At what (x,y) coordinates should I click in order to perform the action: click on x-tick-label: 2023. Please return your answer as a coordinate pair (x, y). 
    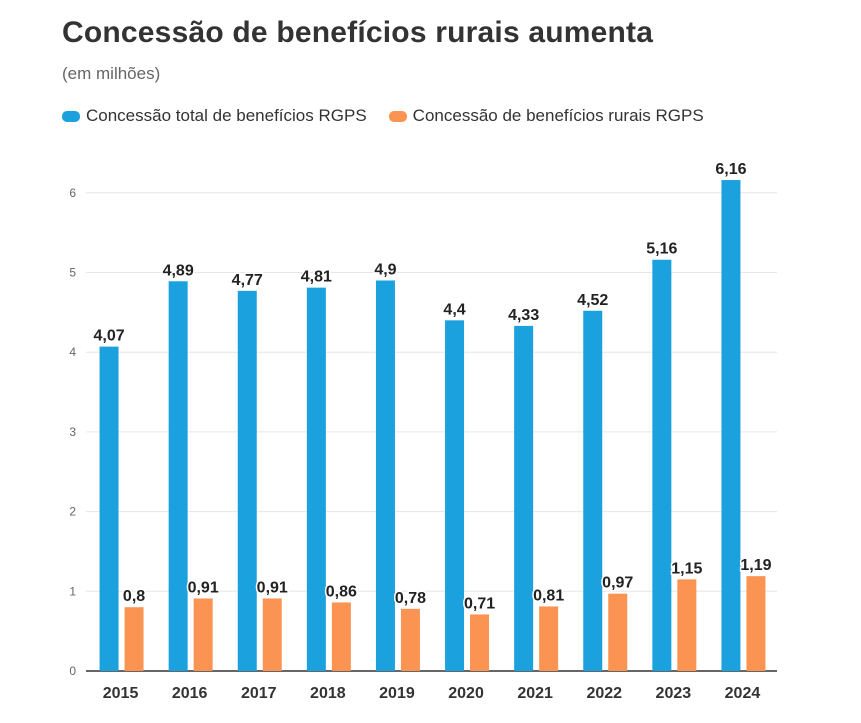
    Looking at the image, I should click on (674, 693).